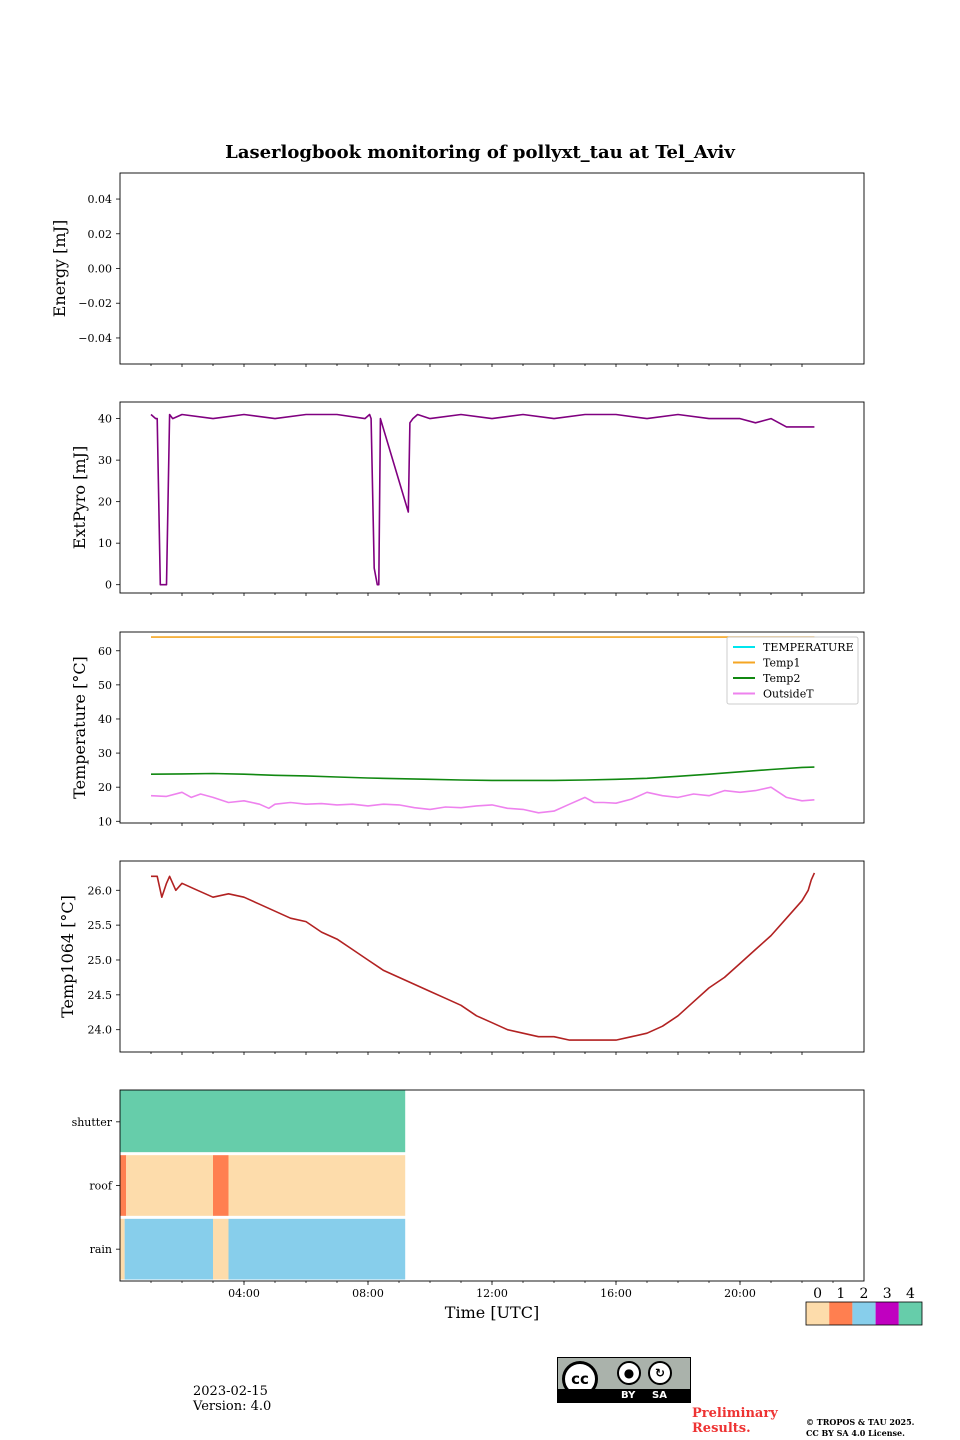  What do you see at coordinates (92, 1122) in the screenshot?
I see `status-row-label-shutter: shutter` at bounding box center [92, 1122].